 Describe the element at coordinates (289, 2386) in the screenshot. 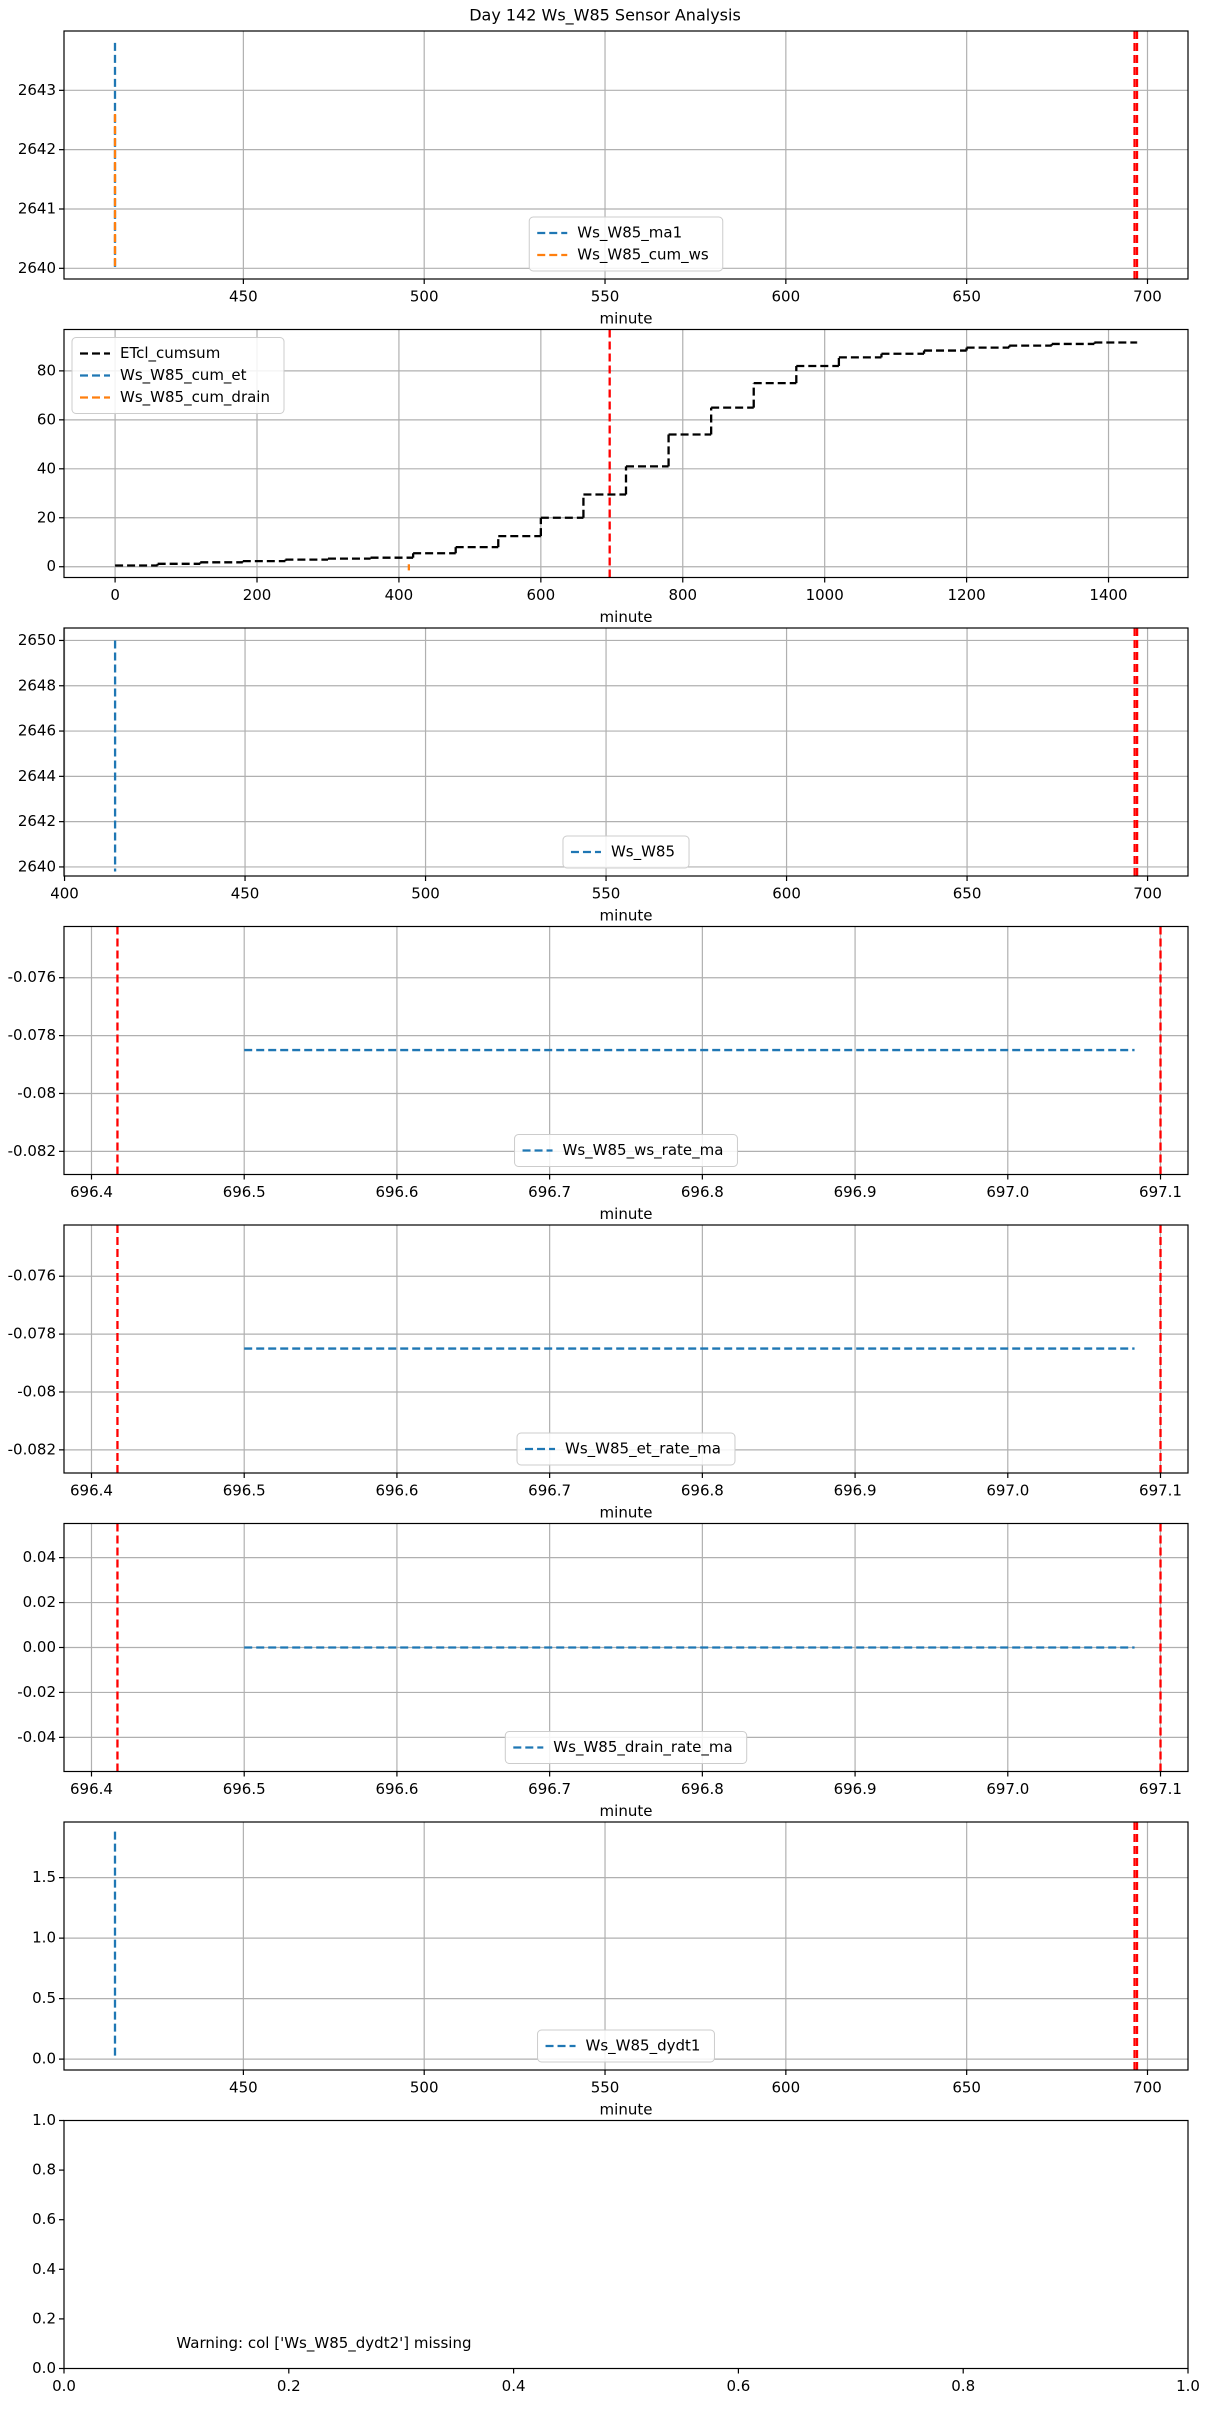

I see `x-tick-label: 0.2` at that location.